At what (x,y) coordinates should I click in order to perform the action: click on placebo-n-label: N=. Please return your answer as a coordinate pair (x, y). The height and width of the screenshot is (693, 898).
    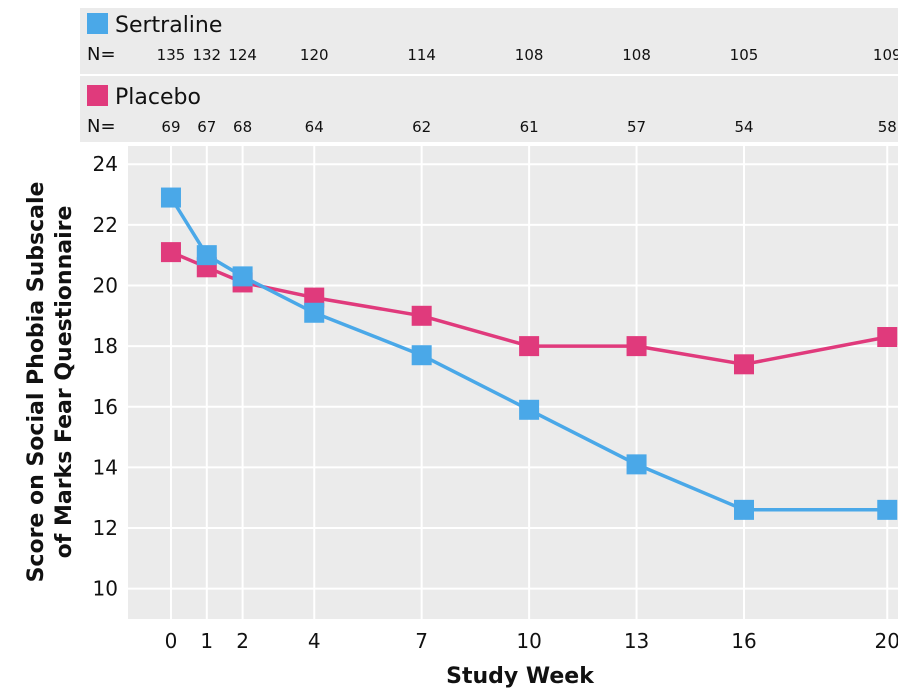
    Looking at the image, I should click on (101, 126).